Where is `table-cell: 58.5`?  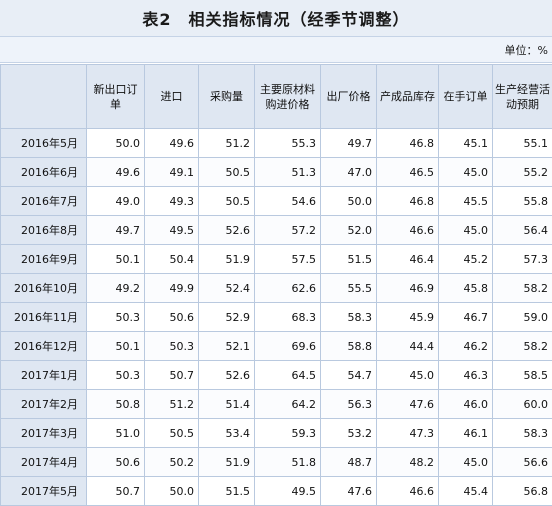
table-cell: 58.5 is located at coordinates (522, 375).